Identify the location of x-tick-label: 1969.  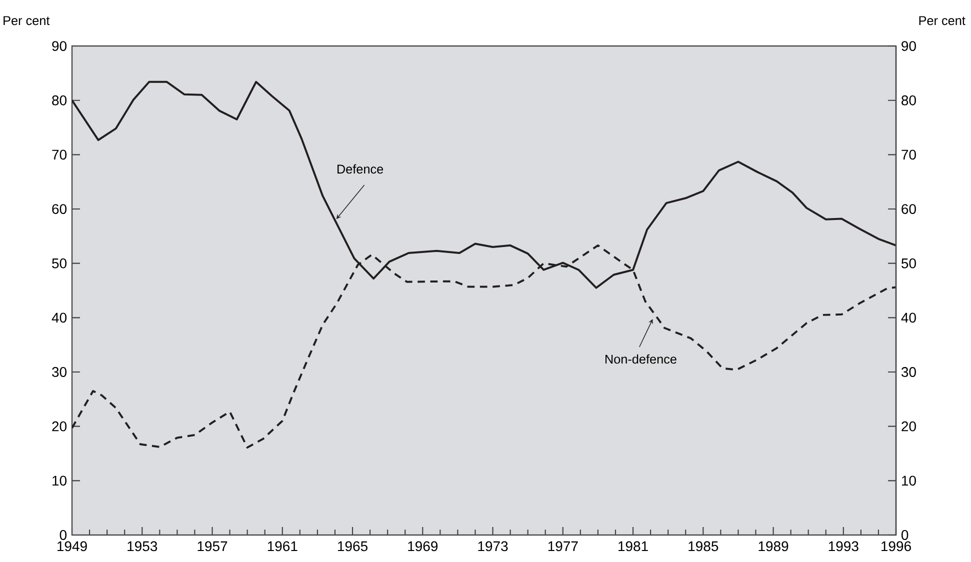
(423, 546).